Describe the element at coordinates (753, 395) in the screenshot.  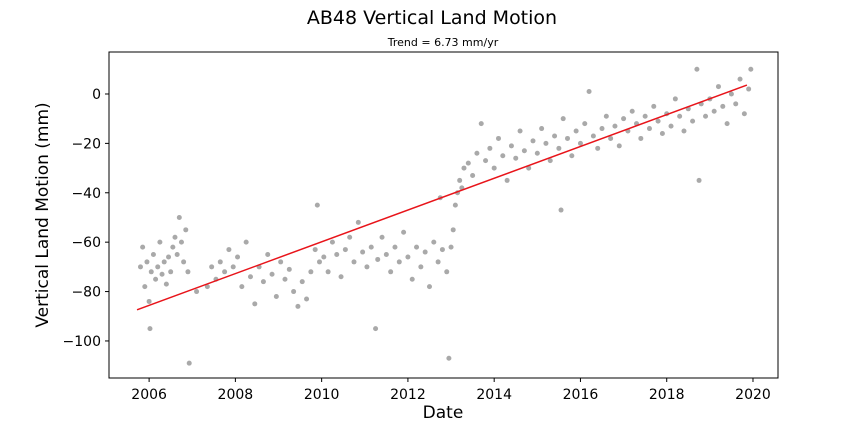
I see `x-tick-label: 2020` at that location.